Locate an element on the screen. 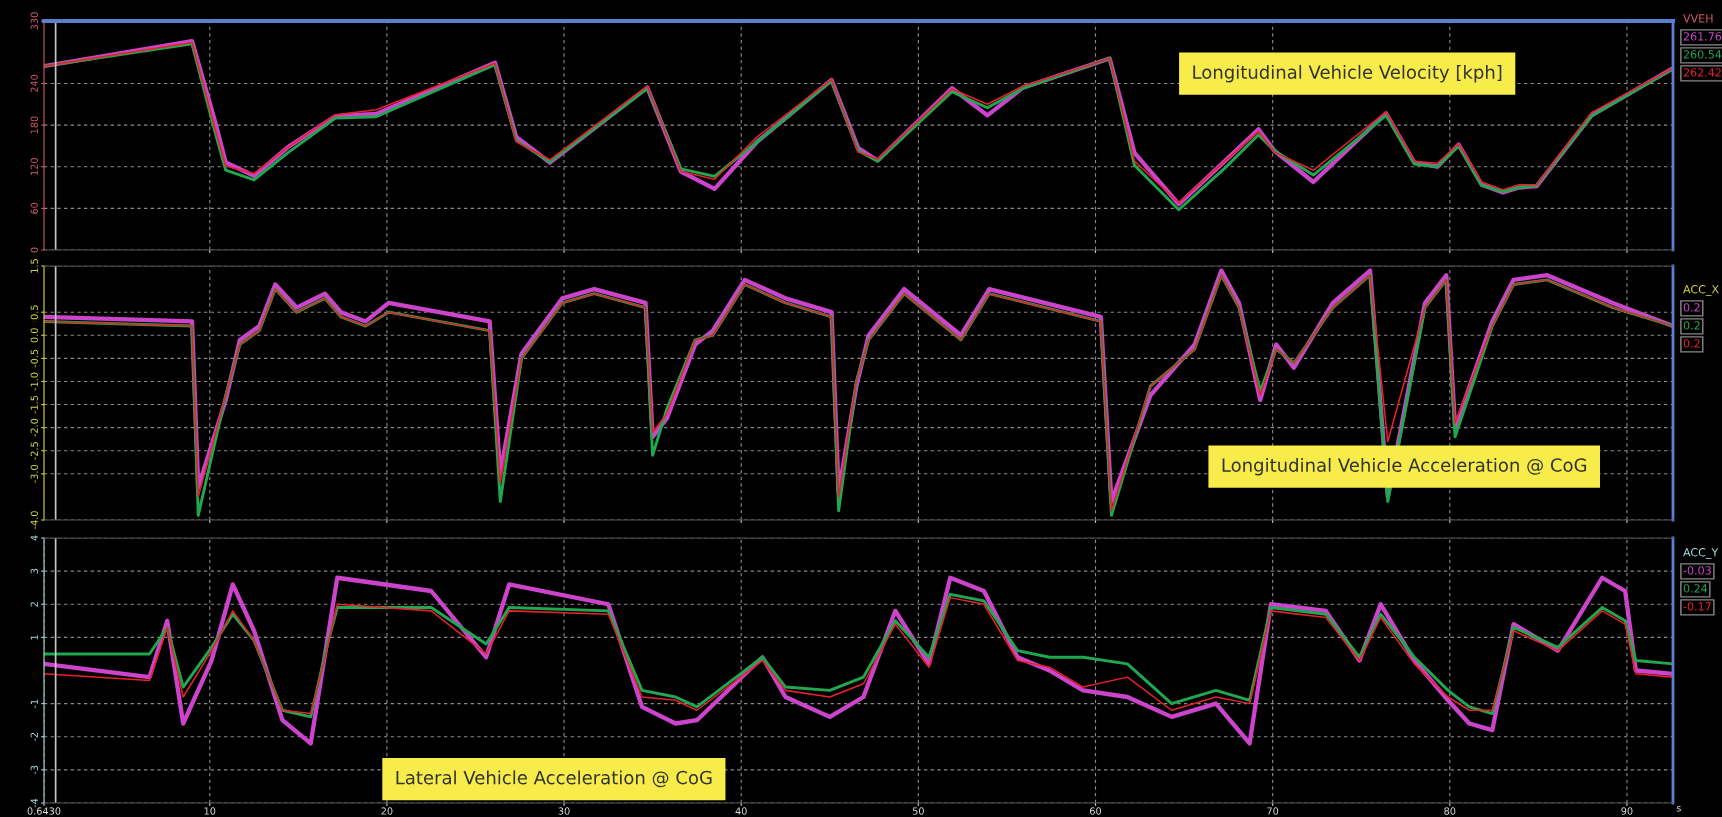 This screenshot has height=817, width=1722. y-tick-label: -4.0 is located at coordinates (34, 520).